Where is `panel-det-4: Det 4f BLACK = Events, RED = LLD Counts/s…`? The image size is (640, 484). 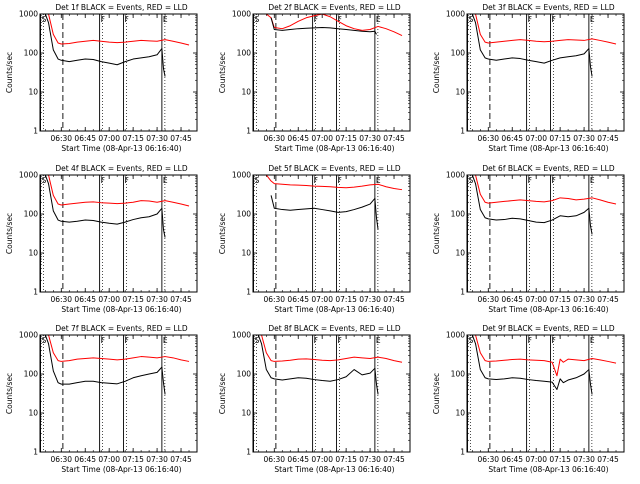
panel-det-4: Det 4f BLACK = Events, RED = LLD Counts/s… is located at coordinates (101, 239).